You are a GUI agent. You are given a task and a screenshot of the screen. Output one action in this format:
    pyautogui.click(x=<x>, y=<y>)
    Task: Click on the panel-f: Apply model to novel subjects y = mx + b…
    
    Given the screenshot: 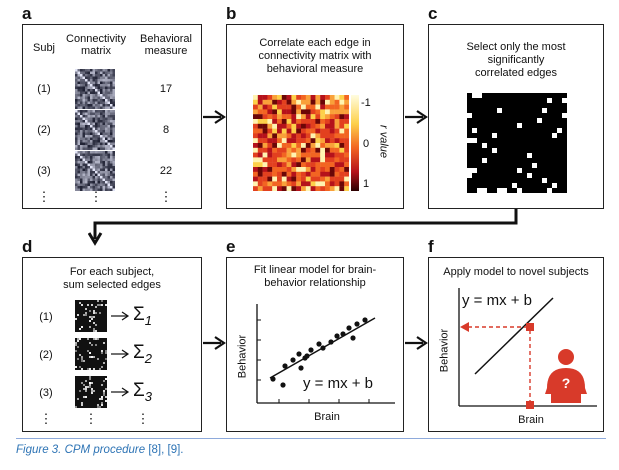 What is the action you would take?
    pyautogui.click(x=516, y=344)
    